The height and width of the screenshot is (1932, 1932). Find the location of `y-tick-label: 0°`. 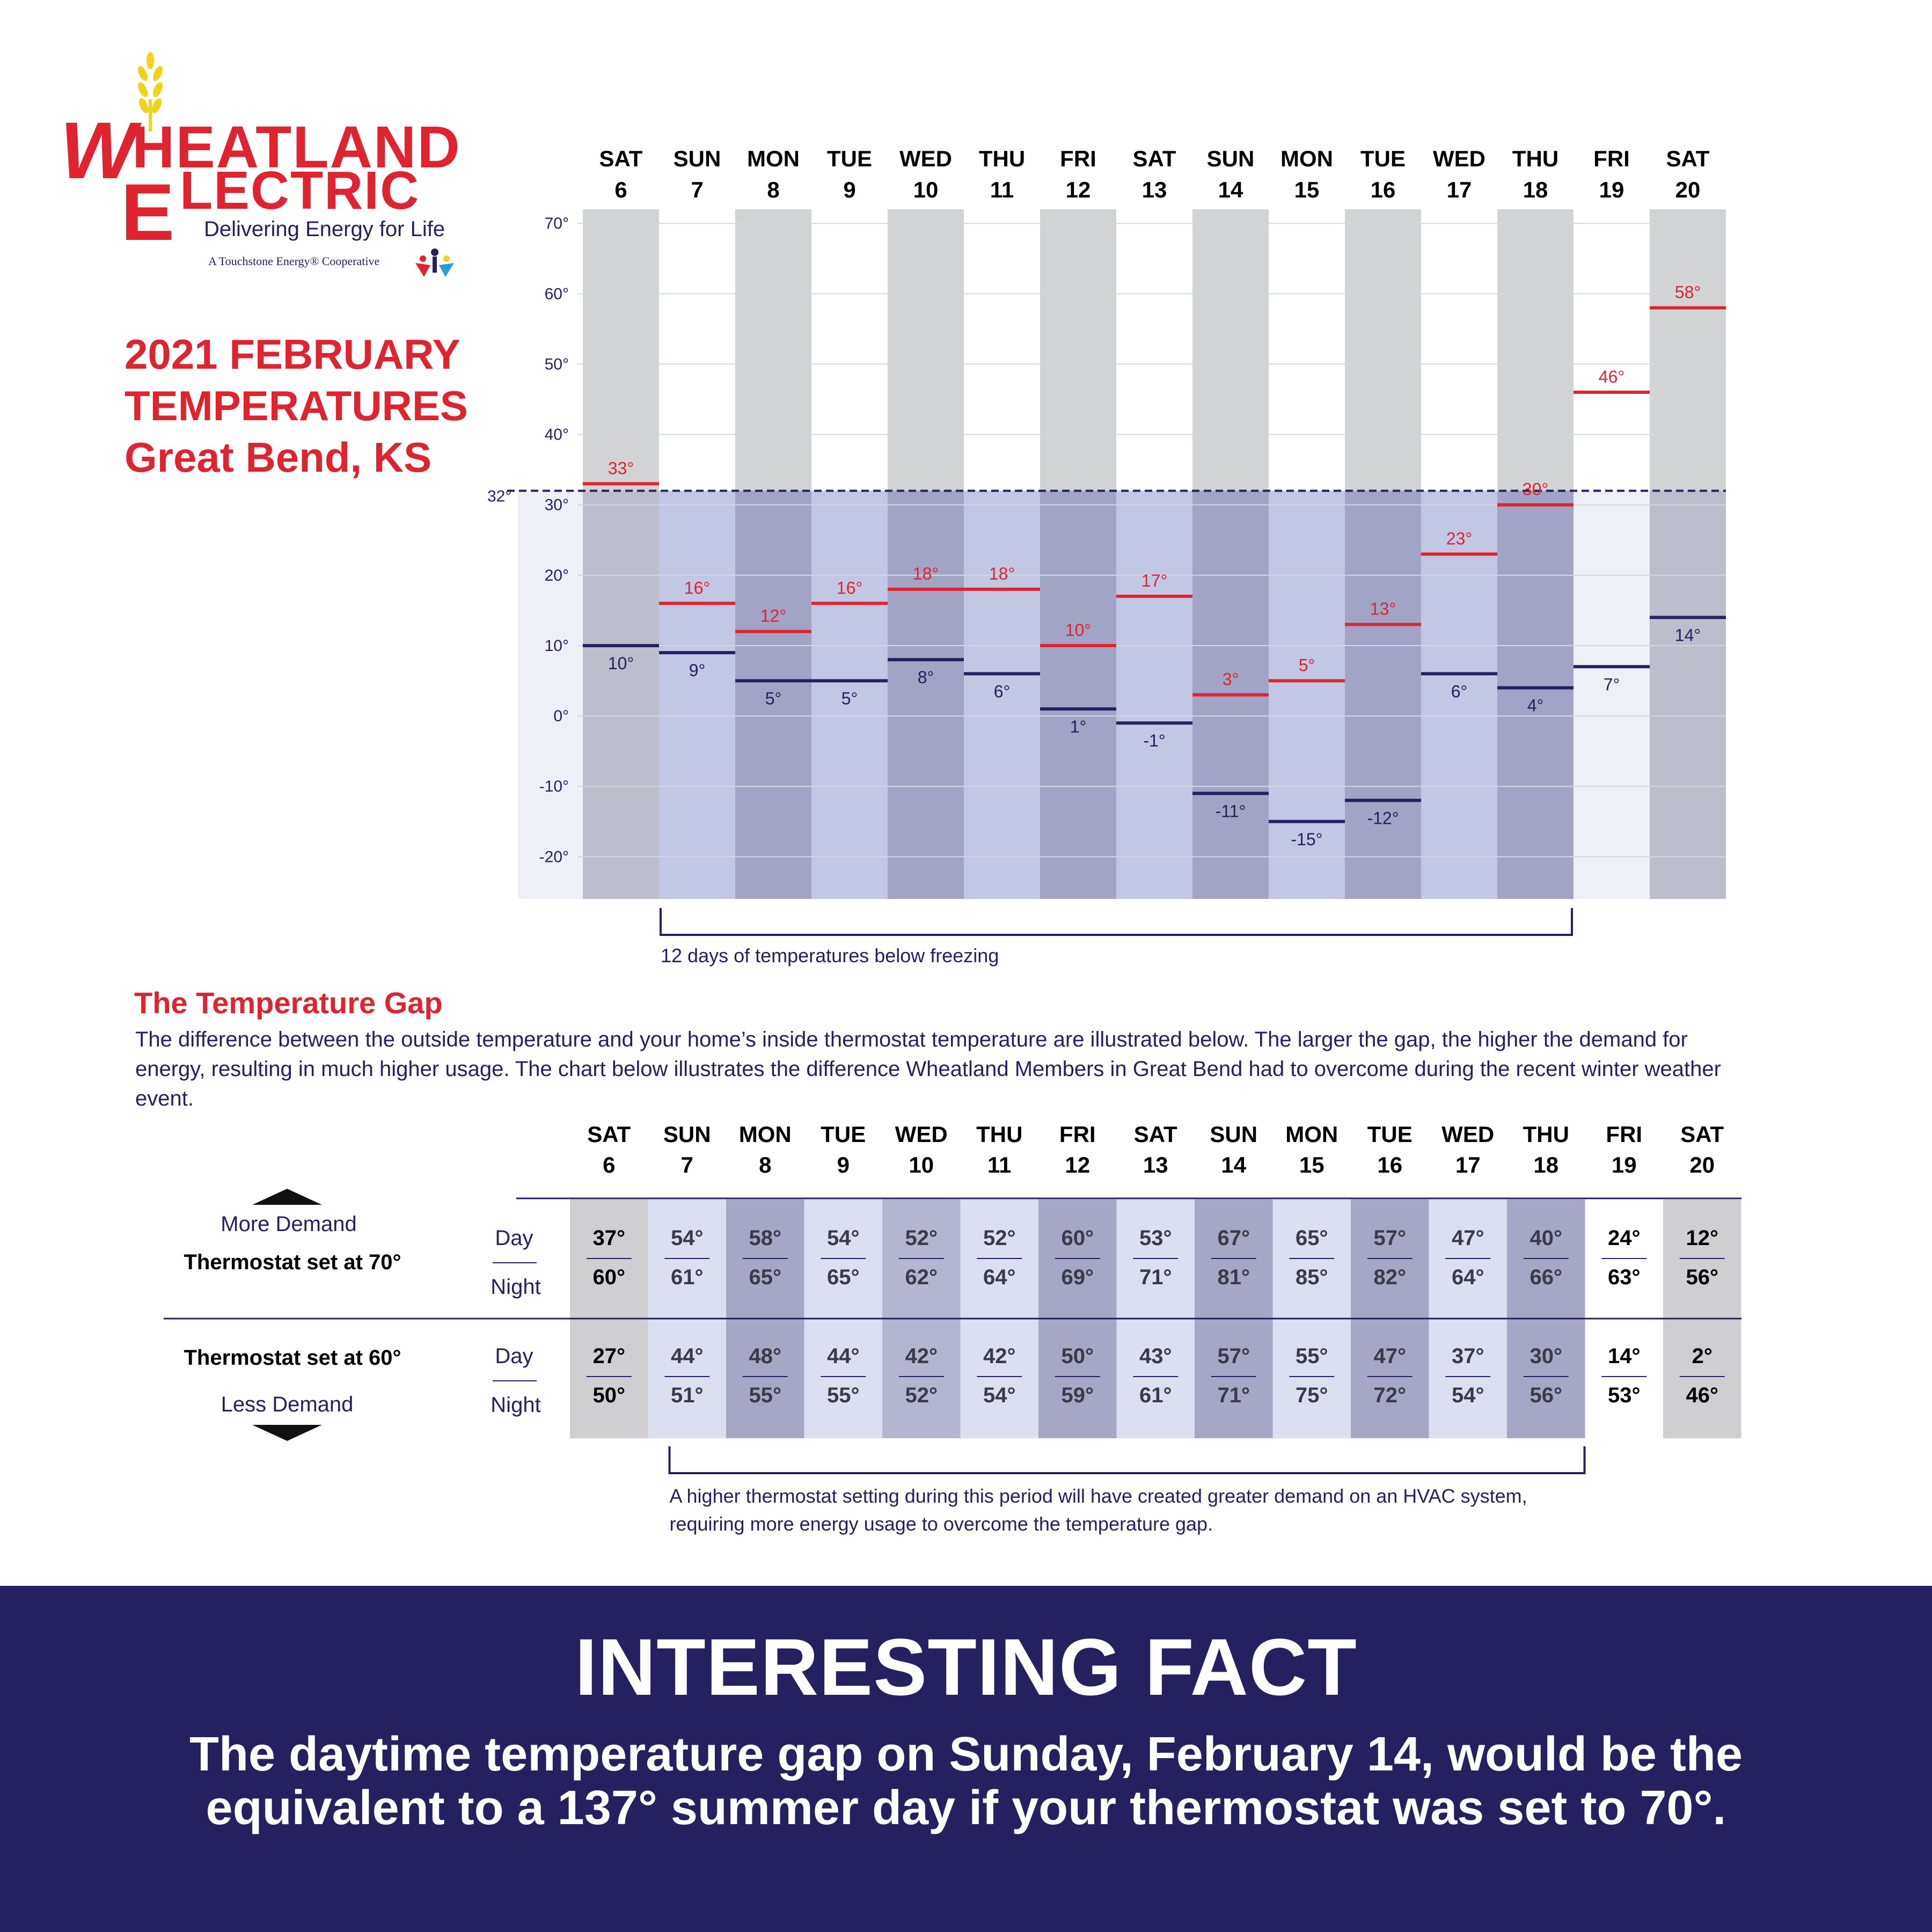

y-tick-label: 0° is located at coordinates (561, 716).